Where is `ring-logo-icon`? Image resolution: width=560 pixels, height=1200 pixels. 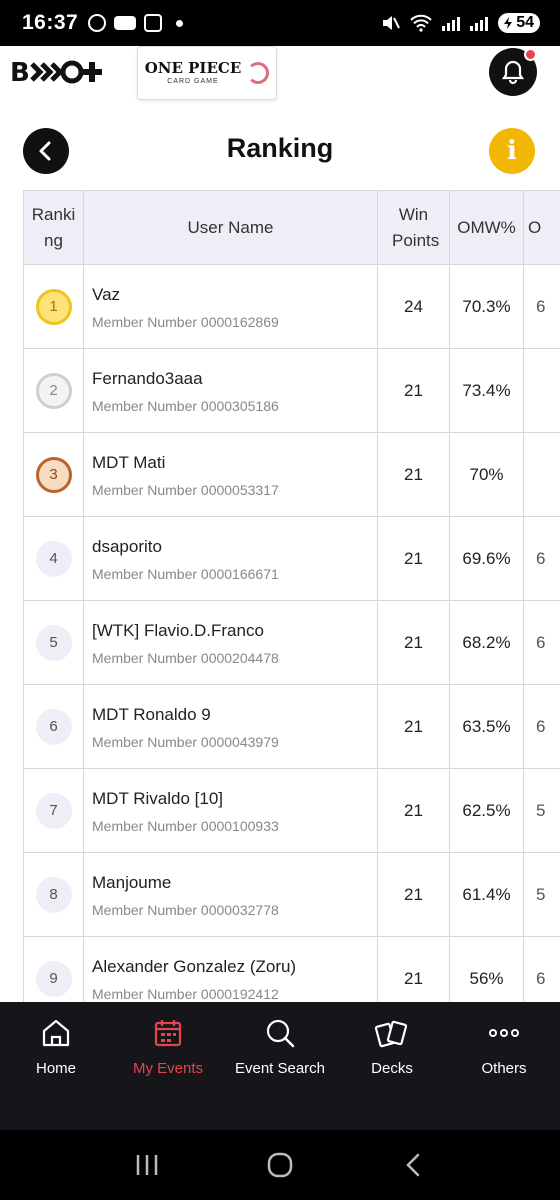 ring-logo-icon is located at coordinates (258, 73).